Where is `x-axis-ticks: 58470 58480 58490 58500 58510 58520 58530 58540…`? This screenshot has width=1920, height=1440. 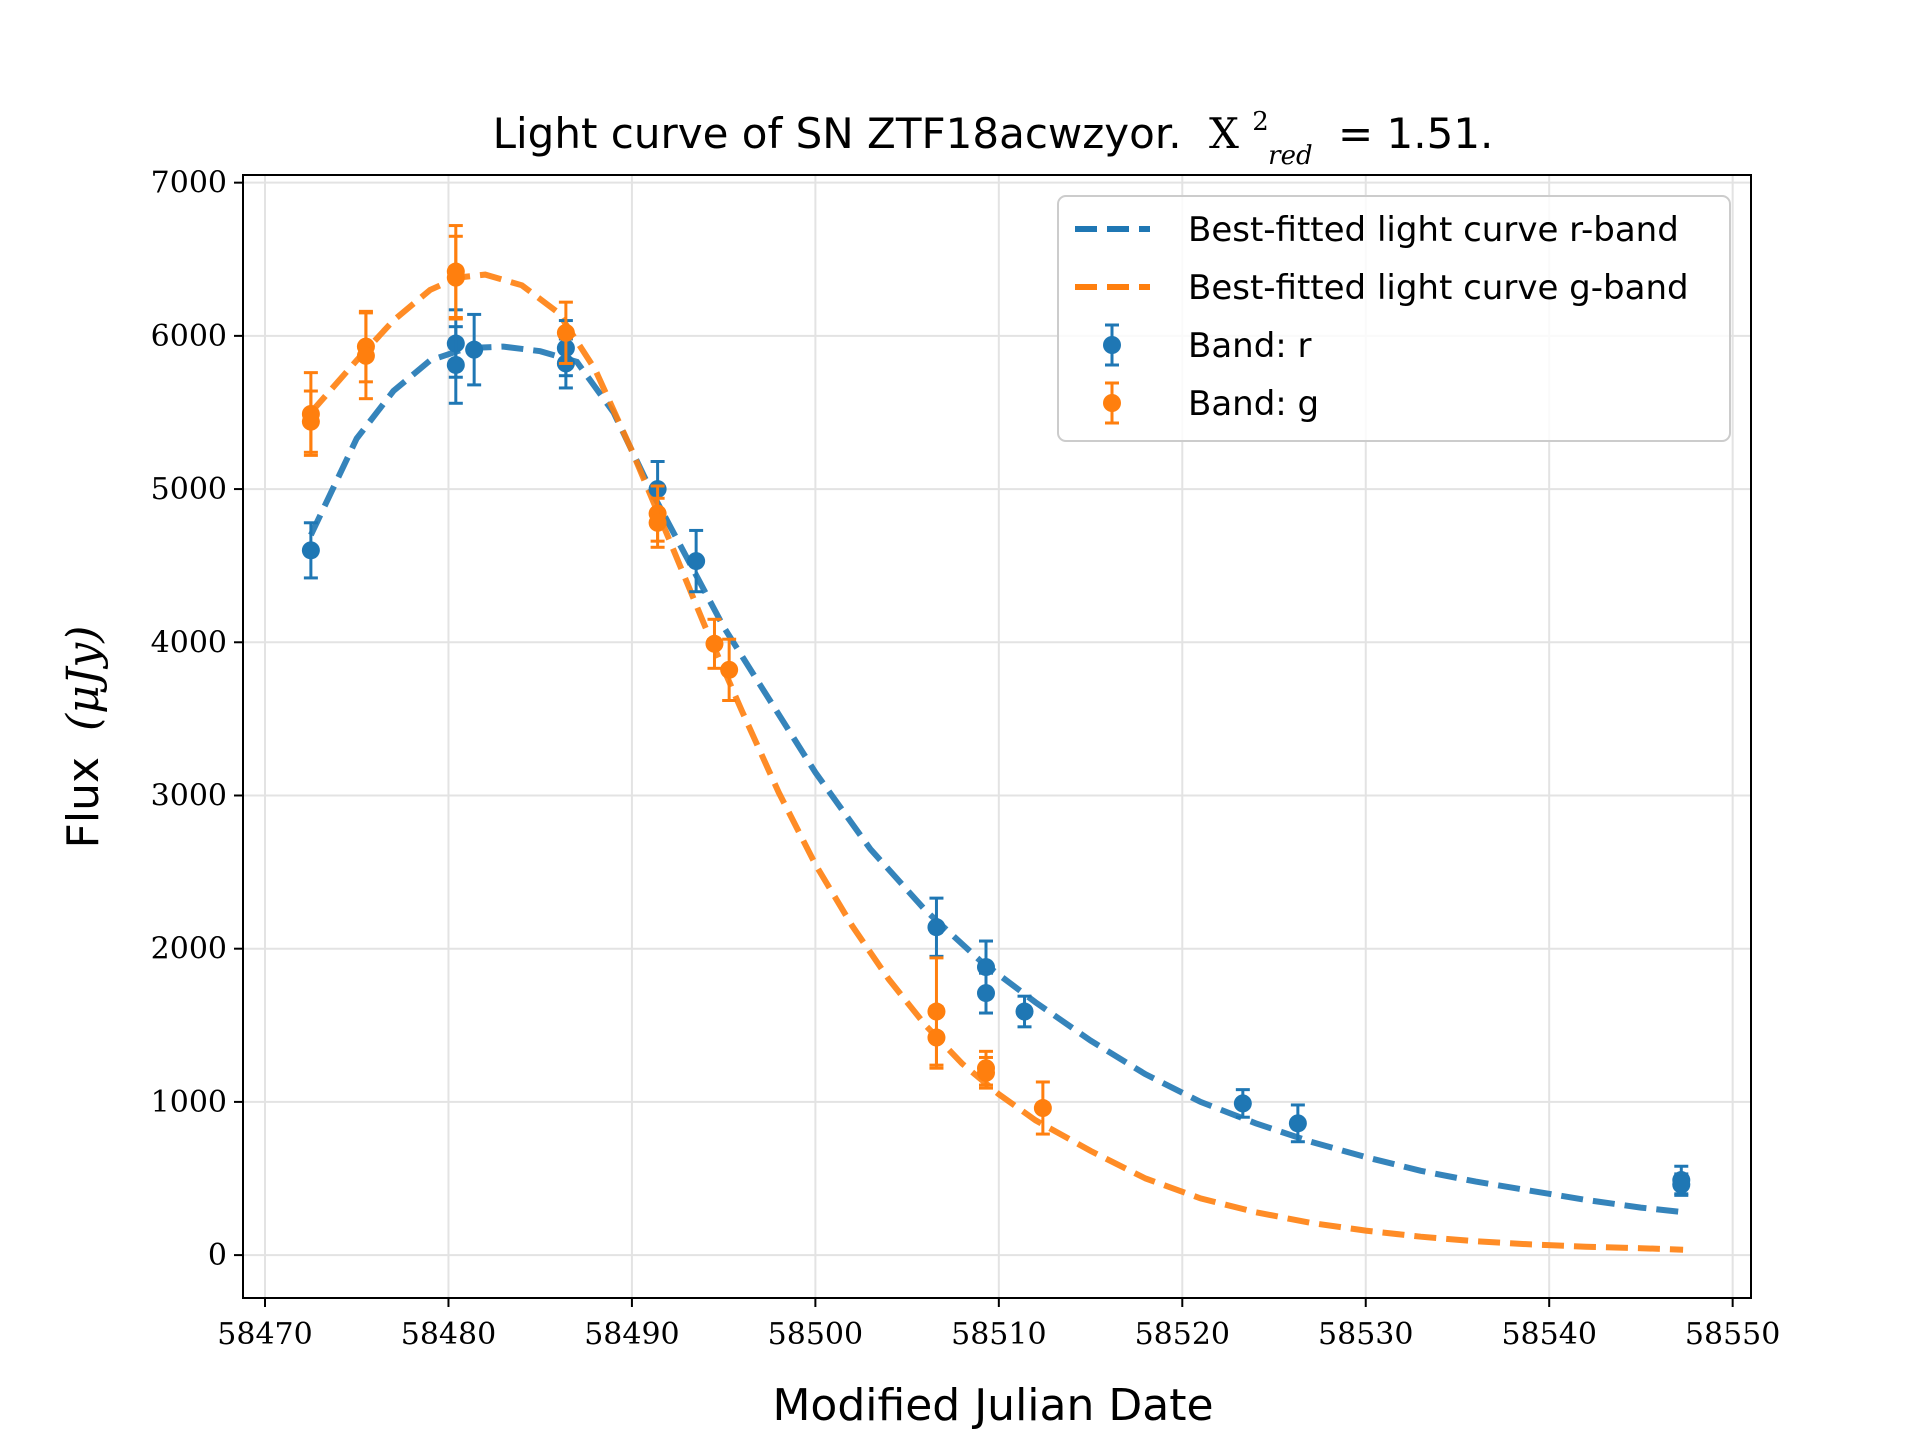 x-axis-ticks: 58470 58480 58490 58500 58510 58520 58530 58540… is located at coordinates (998, 1325).